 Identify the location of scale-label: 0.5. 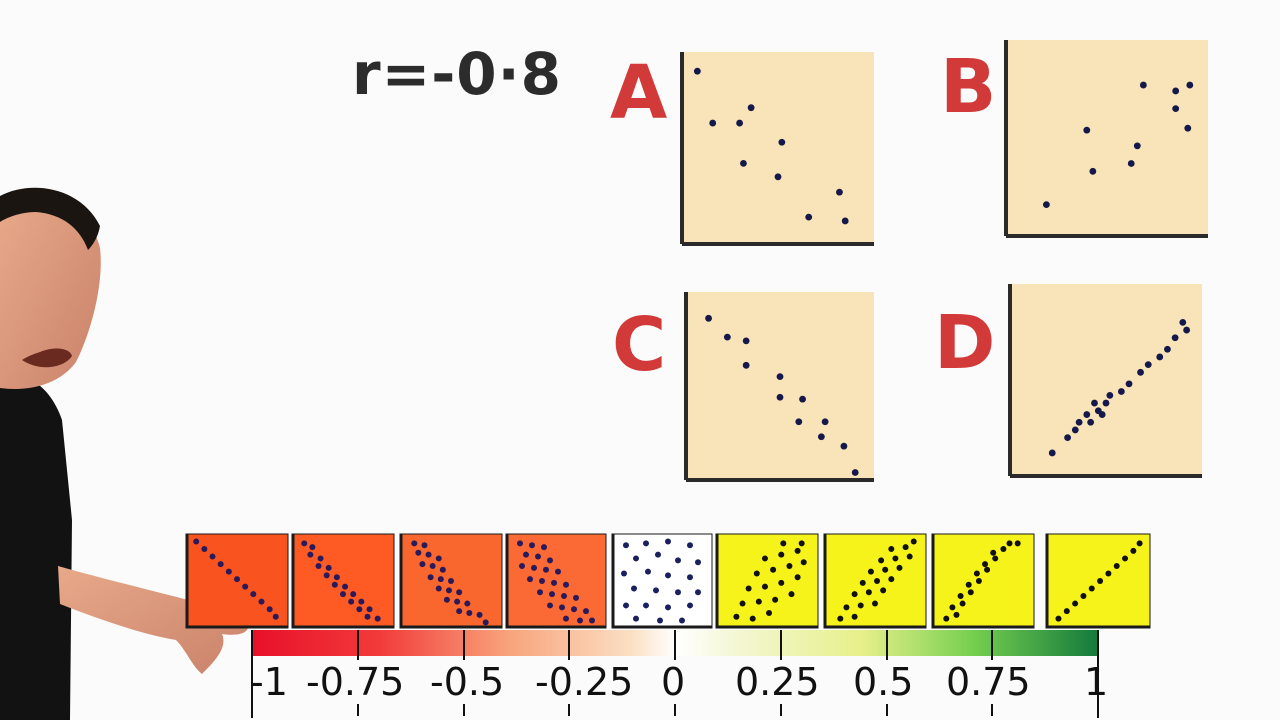
(883, 682).